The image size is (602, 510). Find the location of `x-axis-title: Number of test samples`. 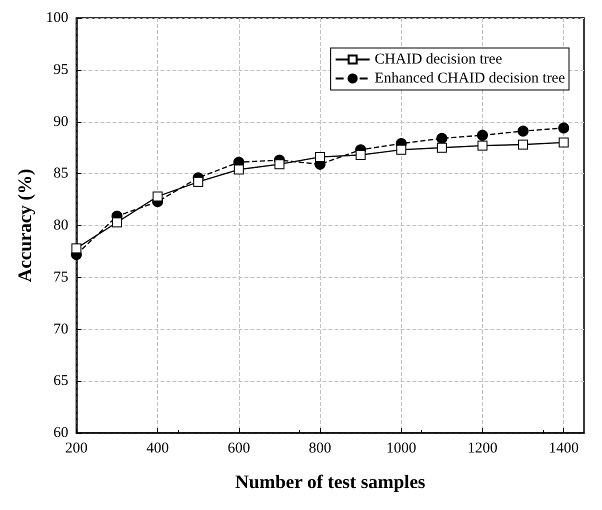

x-axis-title: Number of test samples is located at coordinates (330, 482).